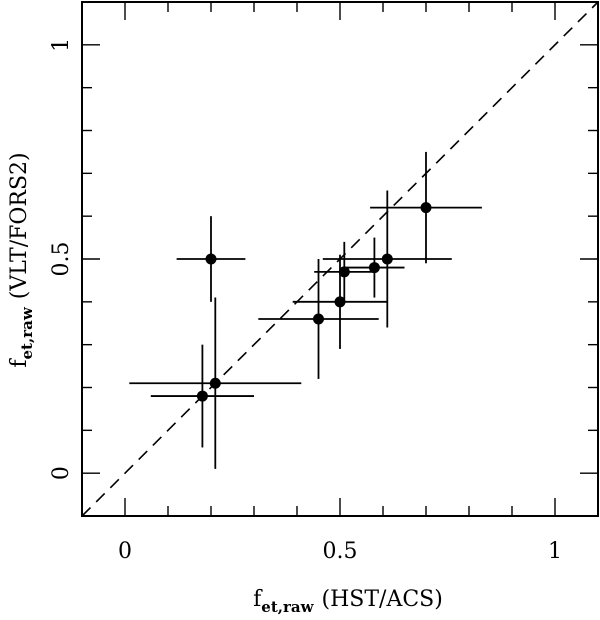 The height and width of the screenshot is (620, 600). I want to click on y-tick-label: 1, so click(61, 45).